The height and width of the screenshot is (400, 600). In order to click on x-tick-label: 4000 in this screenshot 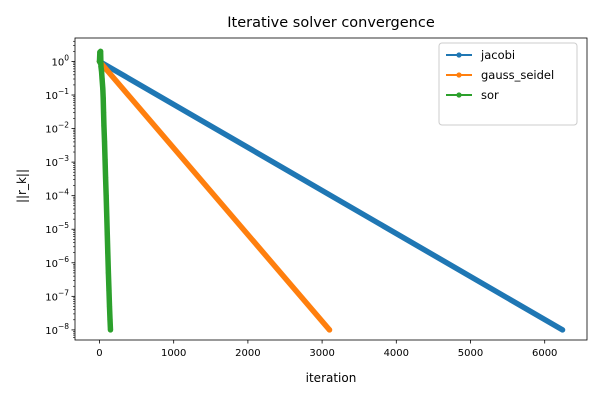, I will do `click(396, 353)`.